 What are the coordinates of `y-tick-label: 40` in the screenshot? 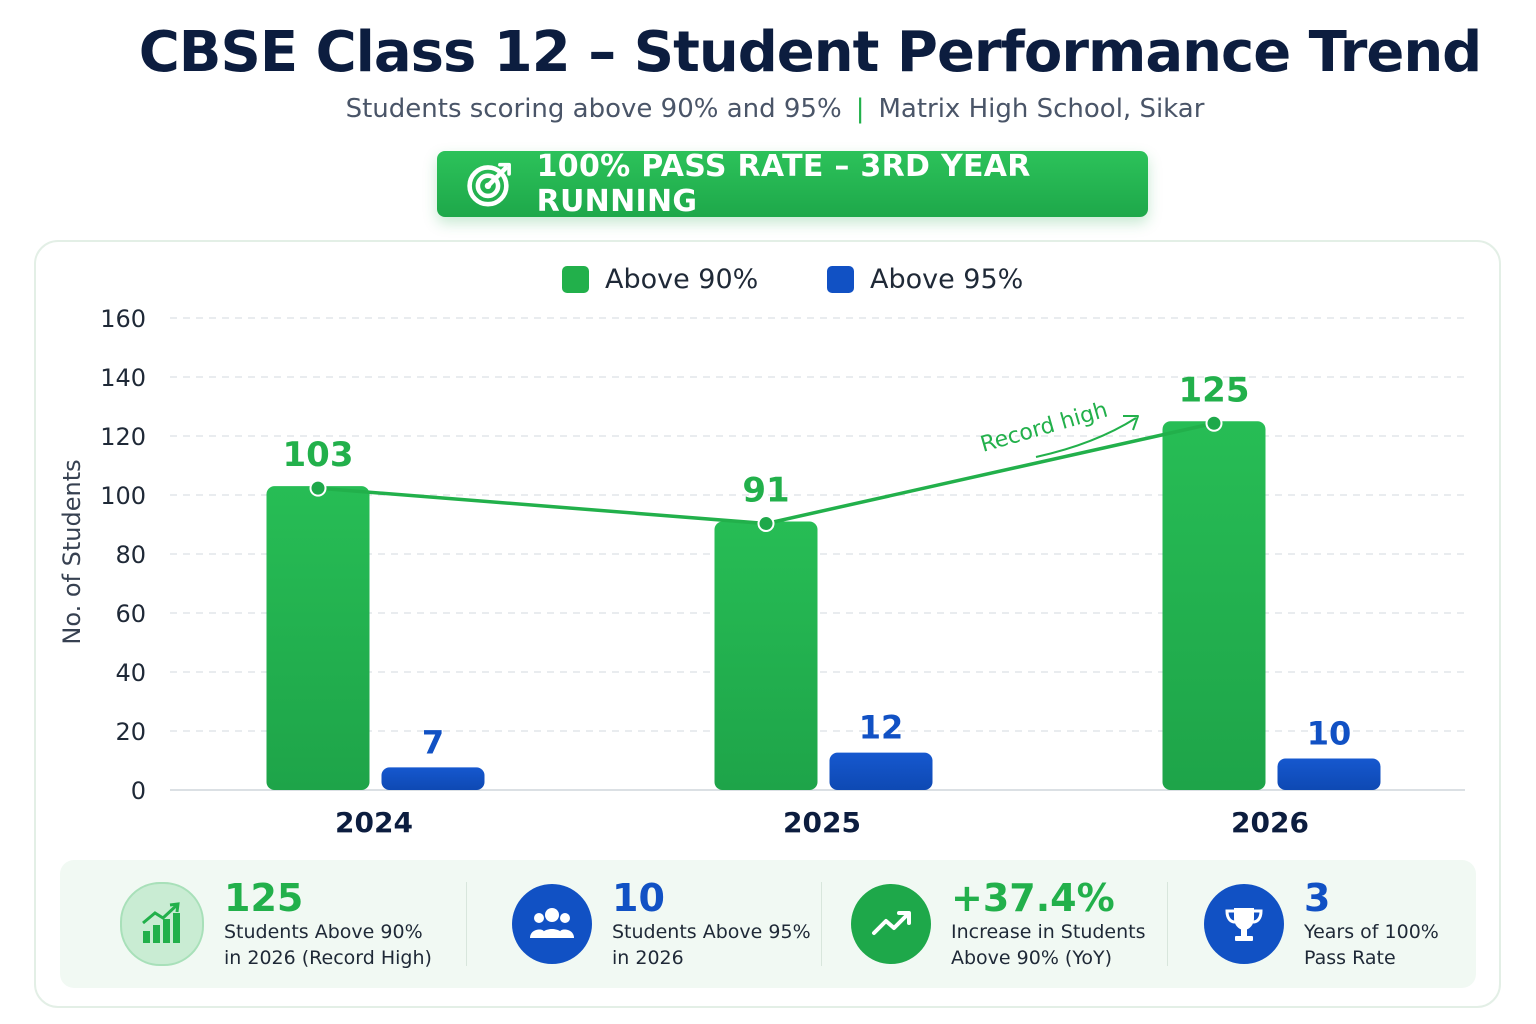 It's located at (130, 673).